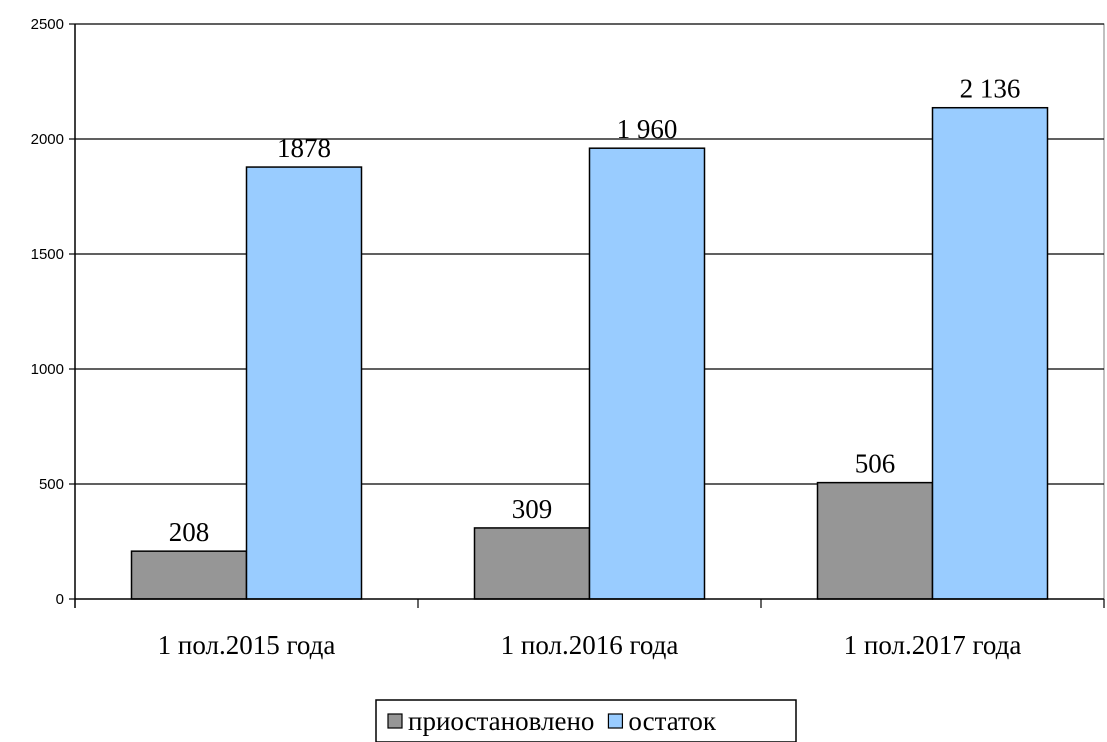 This screenshot has height=742, width=1107. Describe the element at coordinates (304, 148) in the screenshot. I see `data-label: 1878` at that location.